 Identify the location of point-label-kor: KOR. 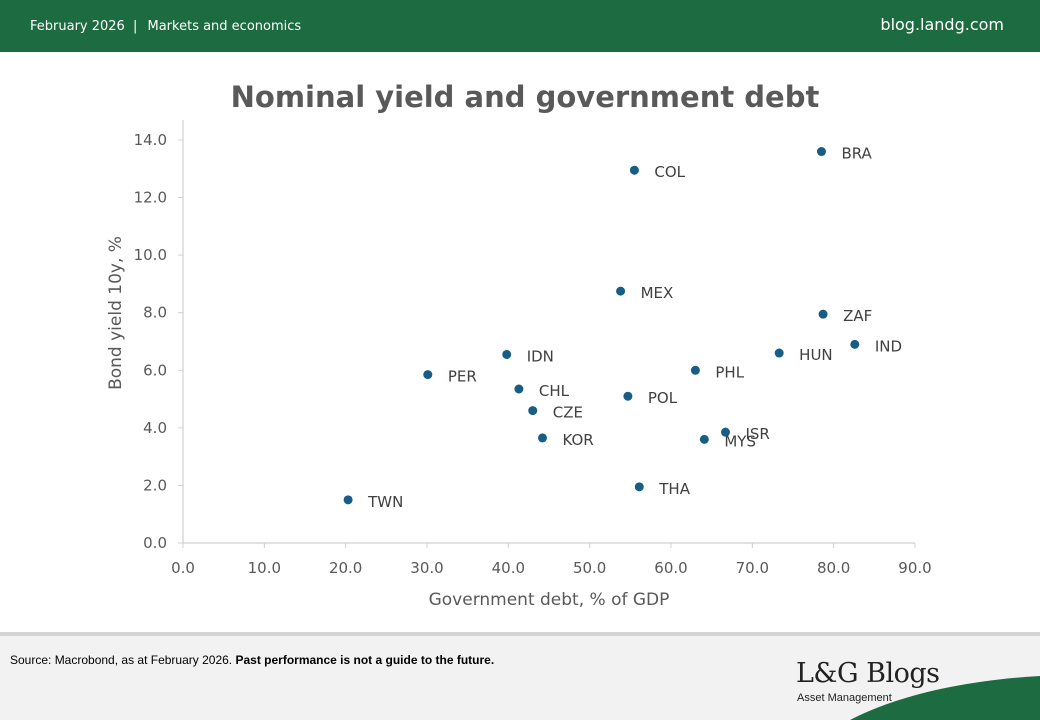
(577, 440).